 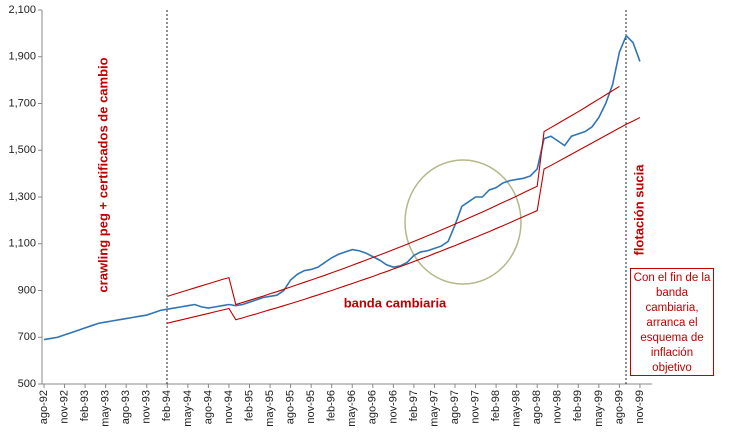 What do you see at coordinates (395, 302) in the screenshot?
I see `annotation: banda cambiaria` at bounding box center [395, 302].